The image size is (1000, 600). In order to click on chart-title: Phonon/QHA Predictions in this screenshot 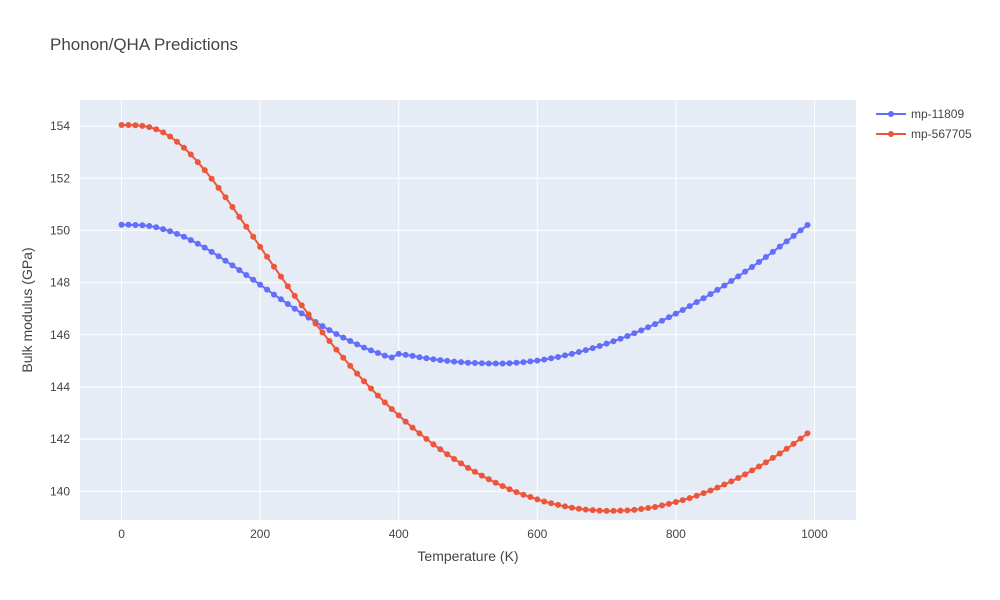, I will do `click(144, 44)`.